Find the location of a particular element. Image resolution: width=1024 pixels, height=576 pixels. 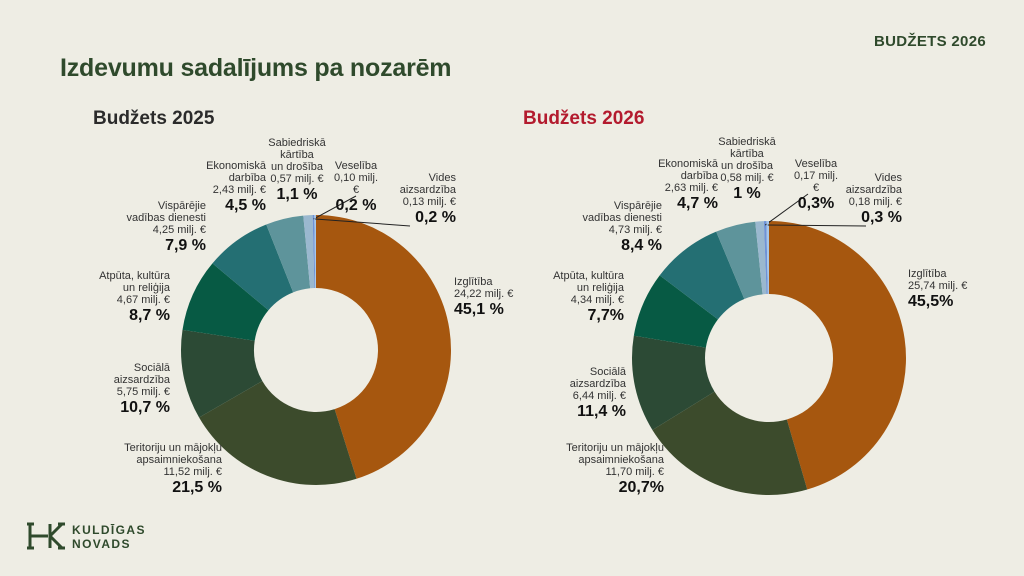

slice-label-ekonomiska: Ekonomiskā darbība 2,63 milj. €4,7 % is located at coordinates (683, 186).